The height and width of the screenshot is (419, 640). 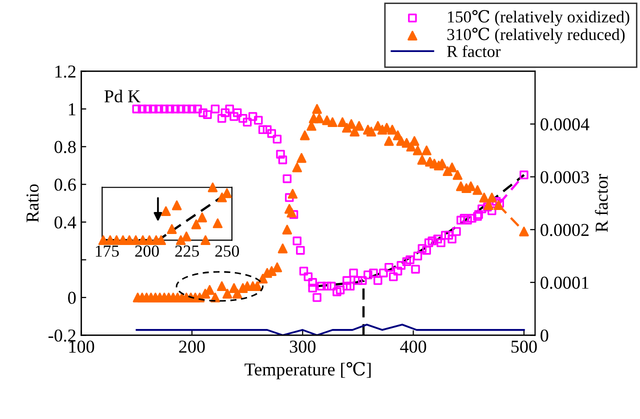 What do you see at coordinates (122, 96) in the screenshot?
I see `annotation: Pd K` at bounding box center [122, 96].